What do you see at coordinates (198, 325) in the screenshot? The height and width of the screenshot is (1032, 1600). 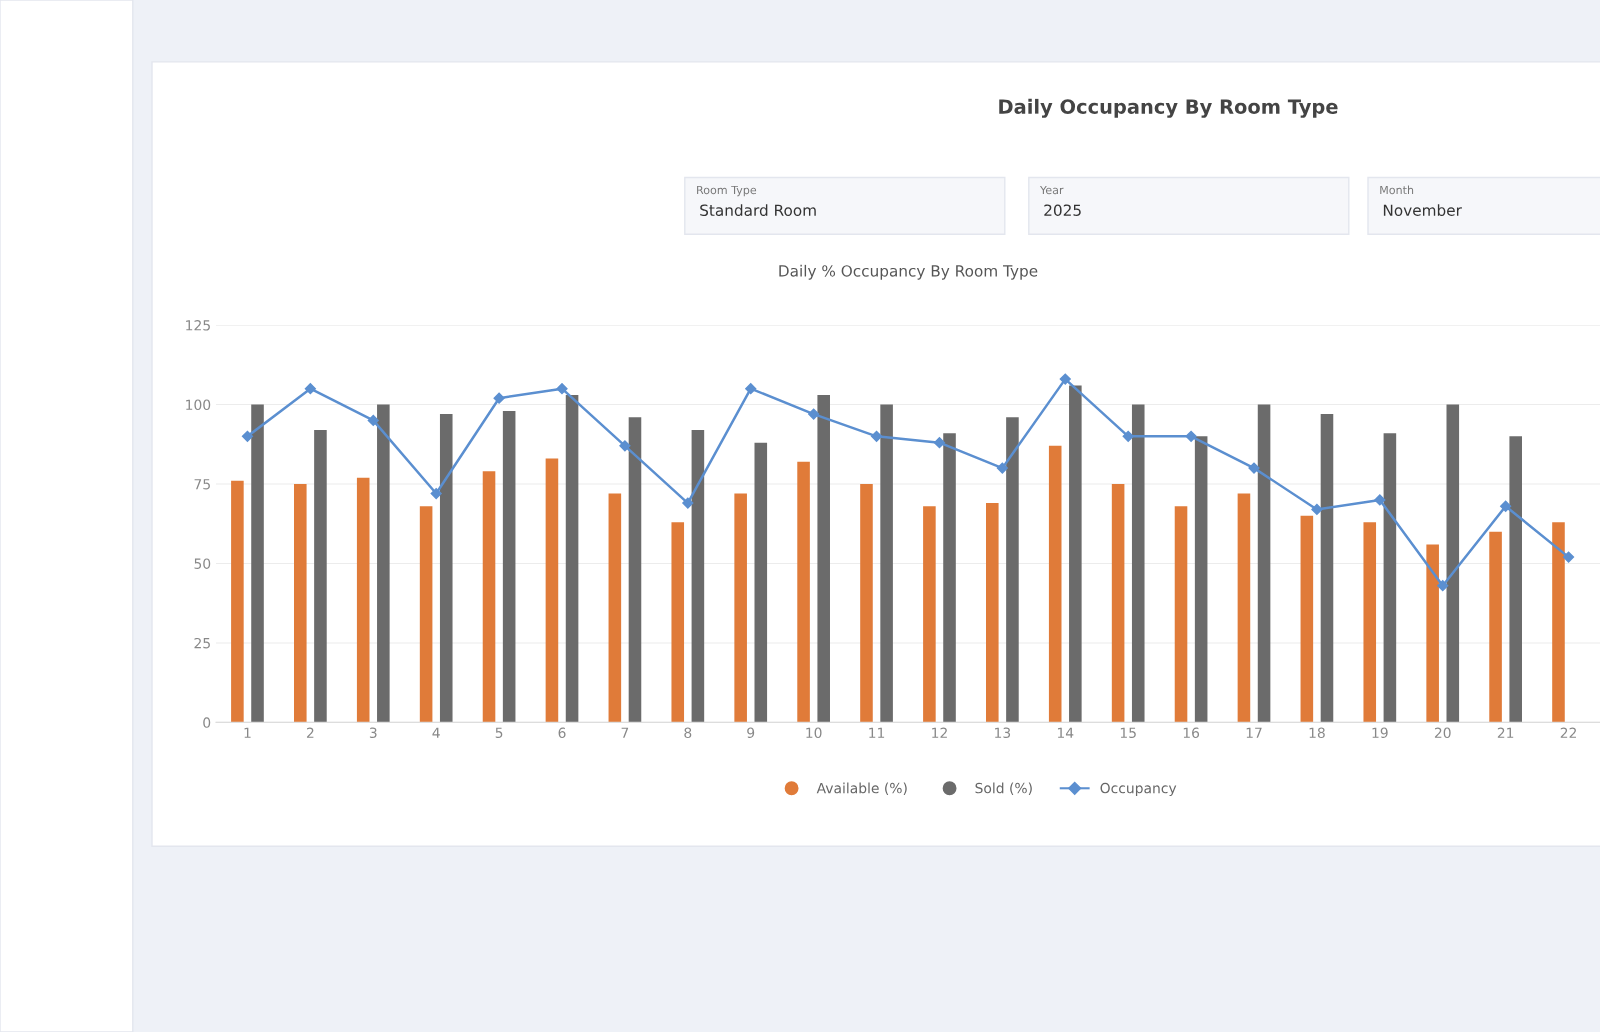 I see `y-tick-label: 125` at bounding box center [198, 325].